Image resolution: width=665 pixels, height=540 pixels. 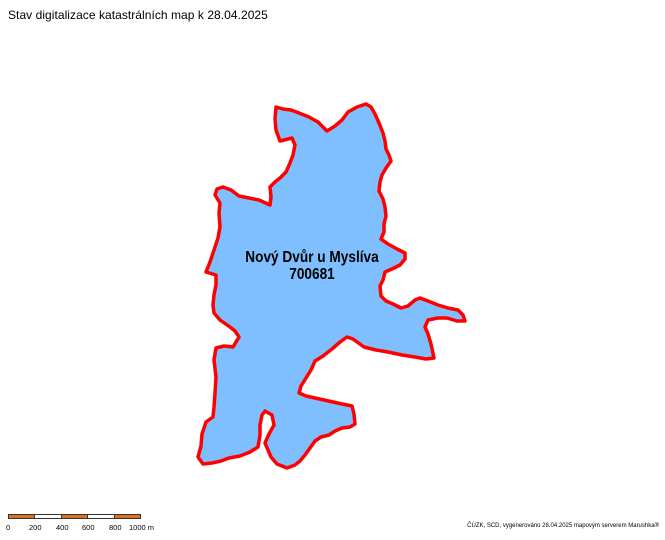 I want to click on scale-label-800: 800, so click(x=115, y=527).